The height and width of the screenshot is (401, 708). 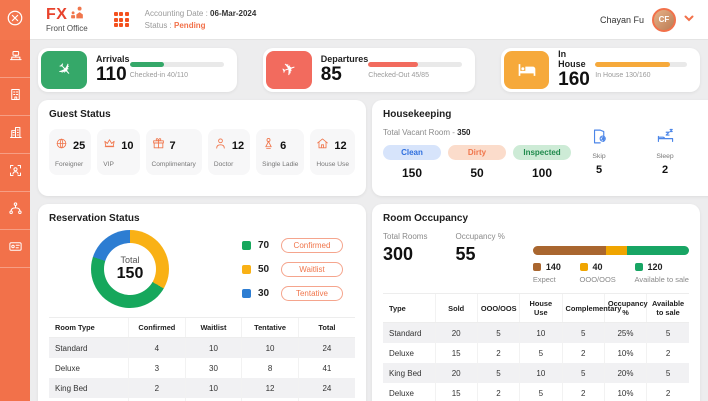 I want to click on apps-grid-icon, so click(x=121, y=19).